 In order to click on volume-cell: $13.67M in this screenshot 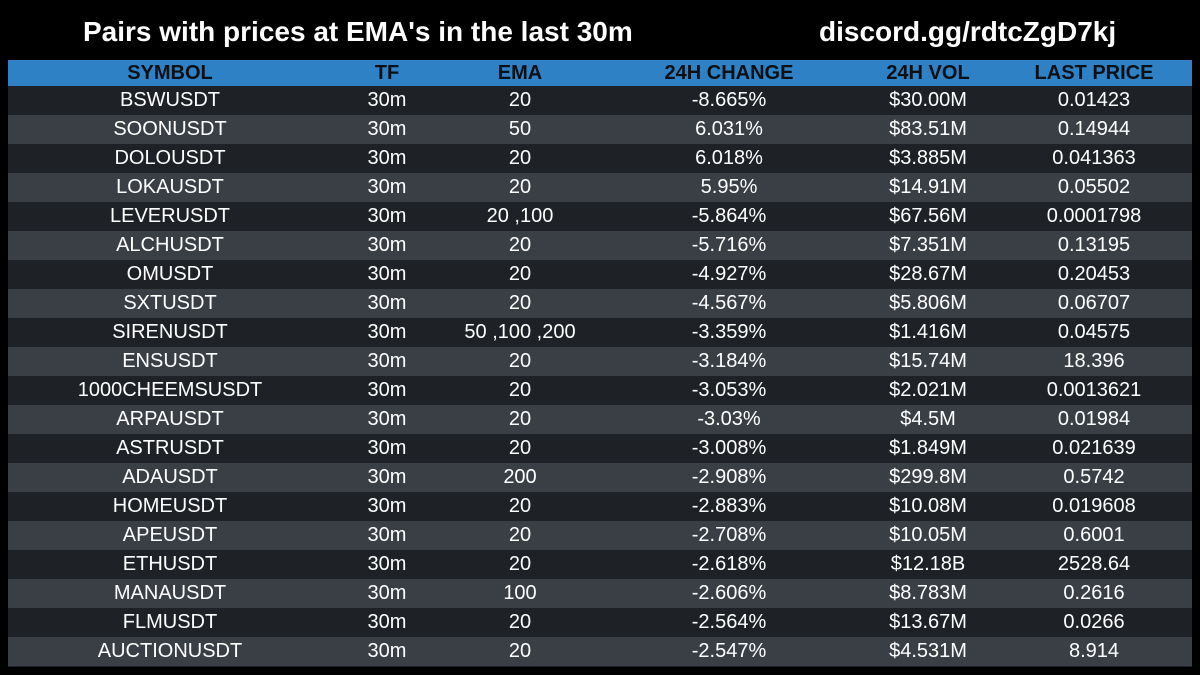, I will do `click(928, 622)`.